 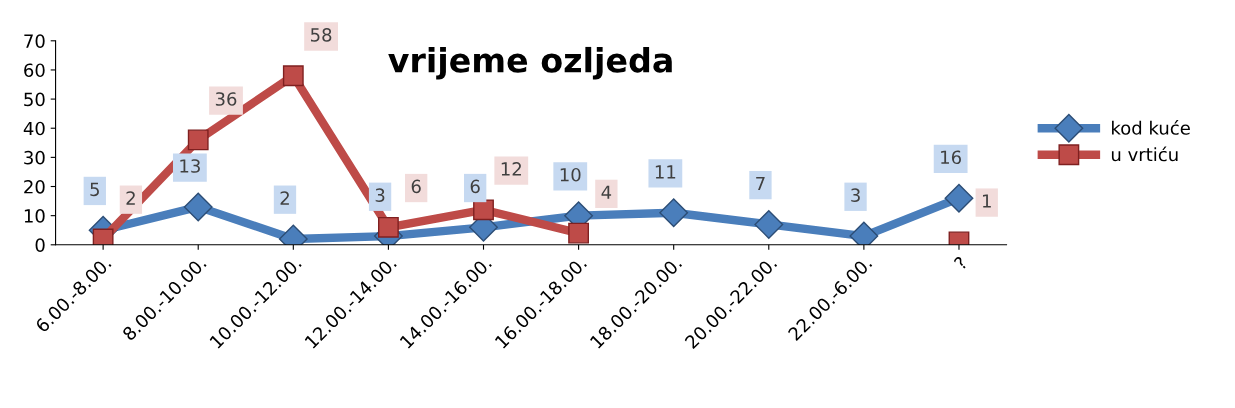 I want to click on legend-label: u vrtiću, so click(x=1144, y=154).